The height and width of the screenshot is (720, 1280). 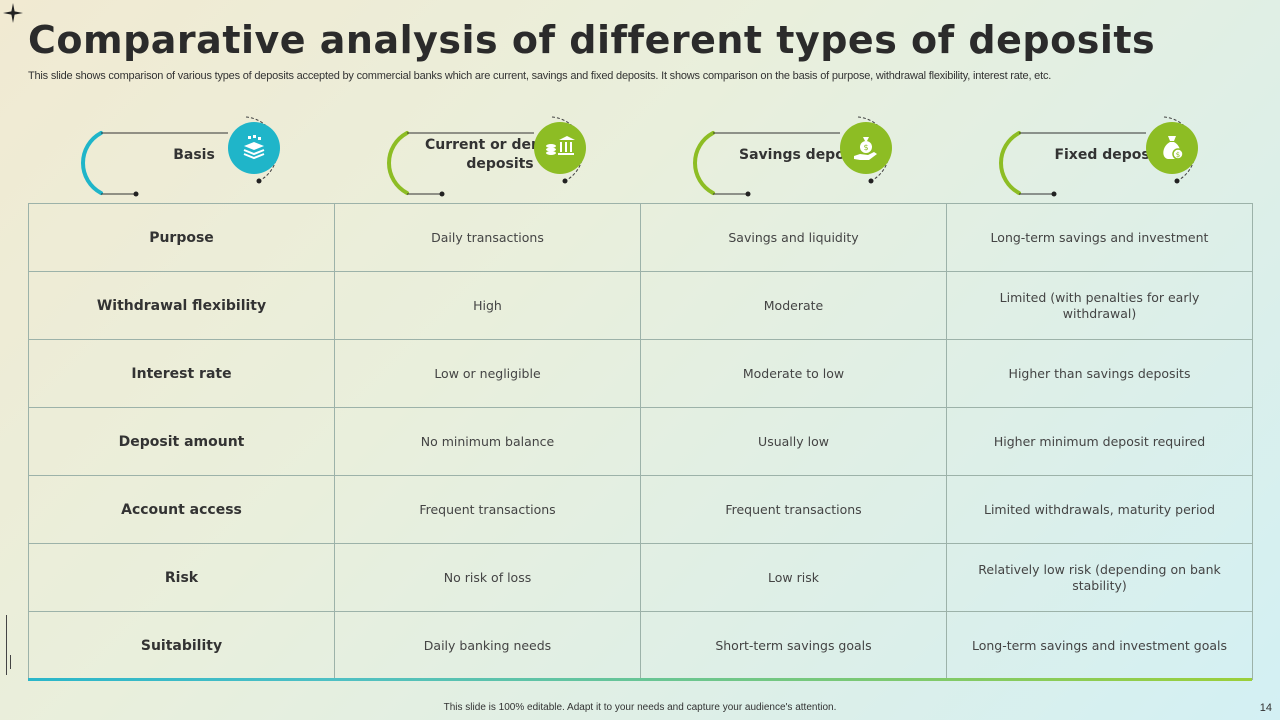 What do you see at coordinates (181, 237) in the screenshot?
I see `row-header: Purpose` at bounding box center [181, 237].